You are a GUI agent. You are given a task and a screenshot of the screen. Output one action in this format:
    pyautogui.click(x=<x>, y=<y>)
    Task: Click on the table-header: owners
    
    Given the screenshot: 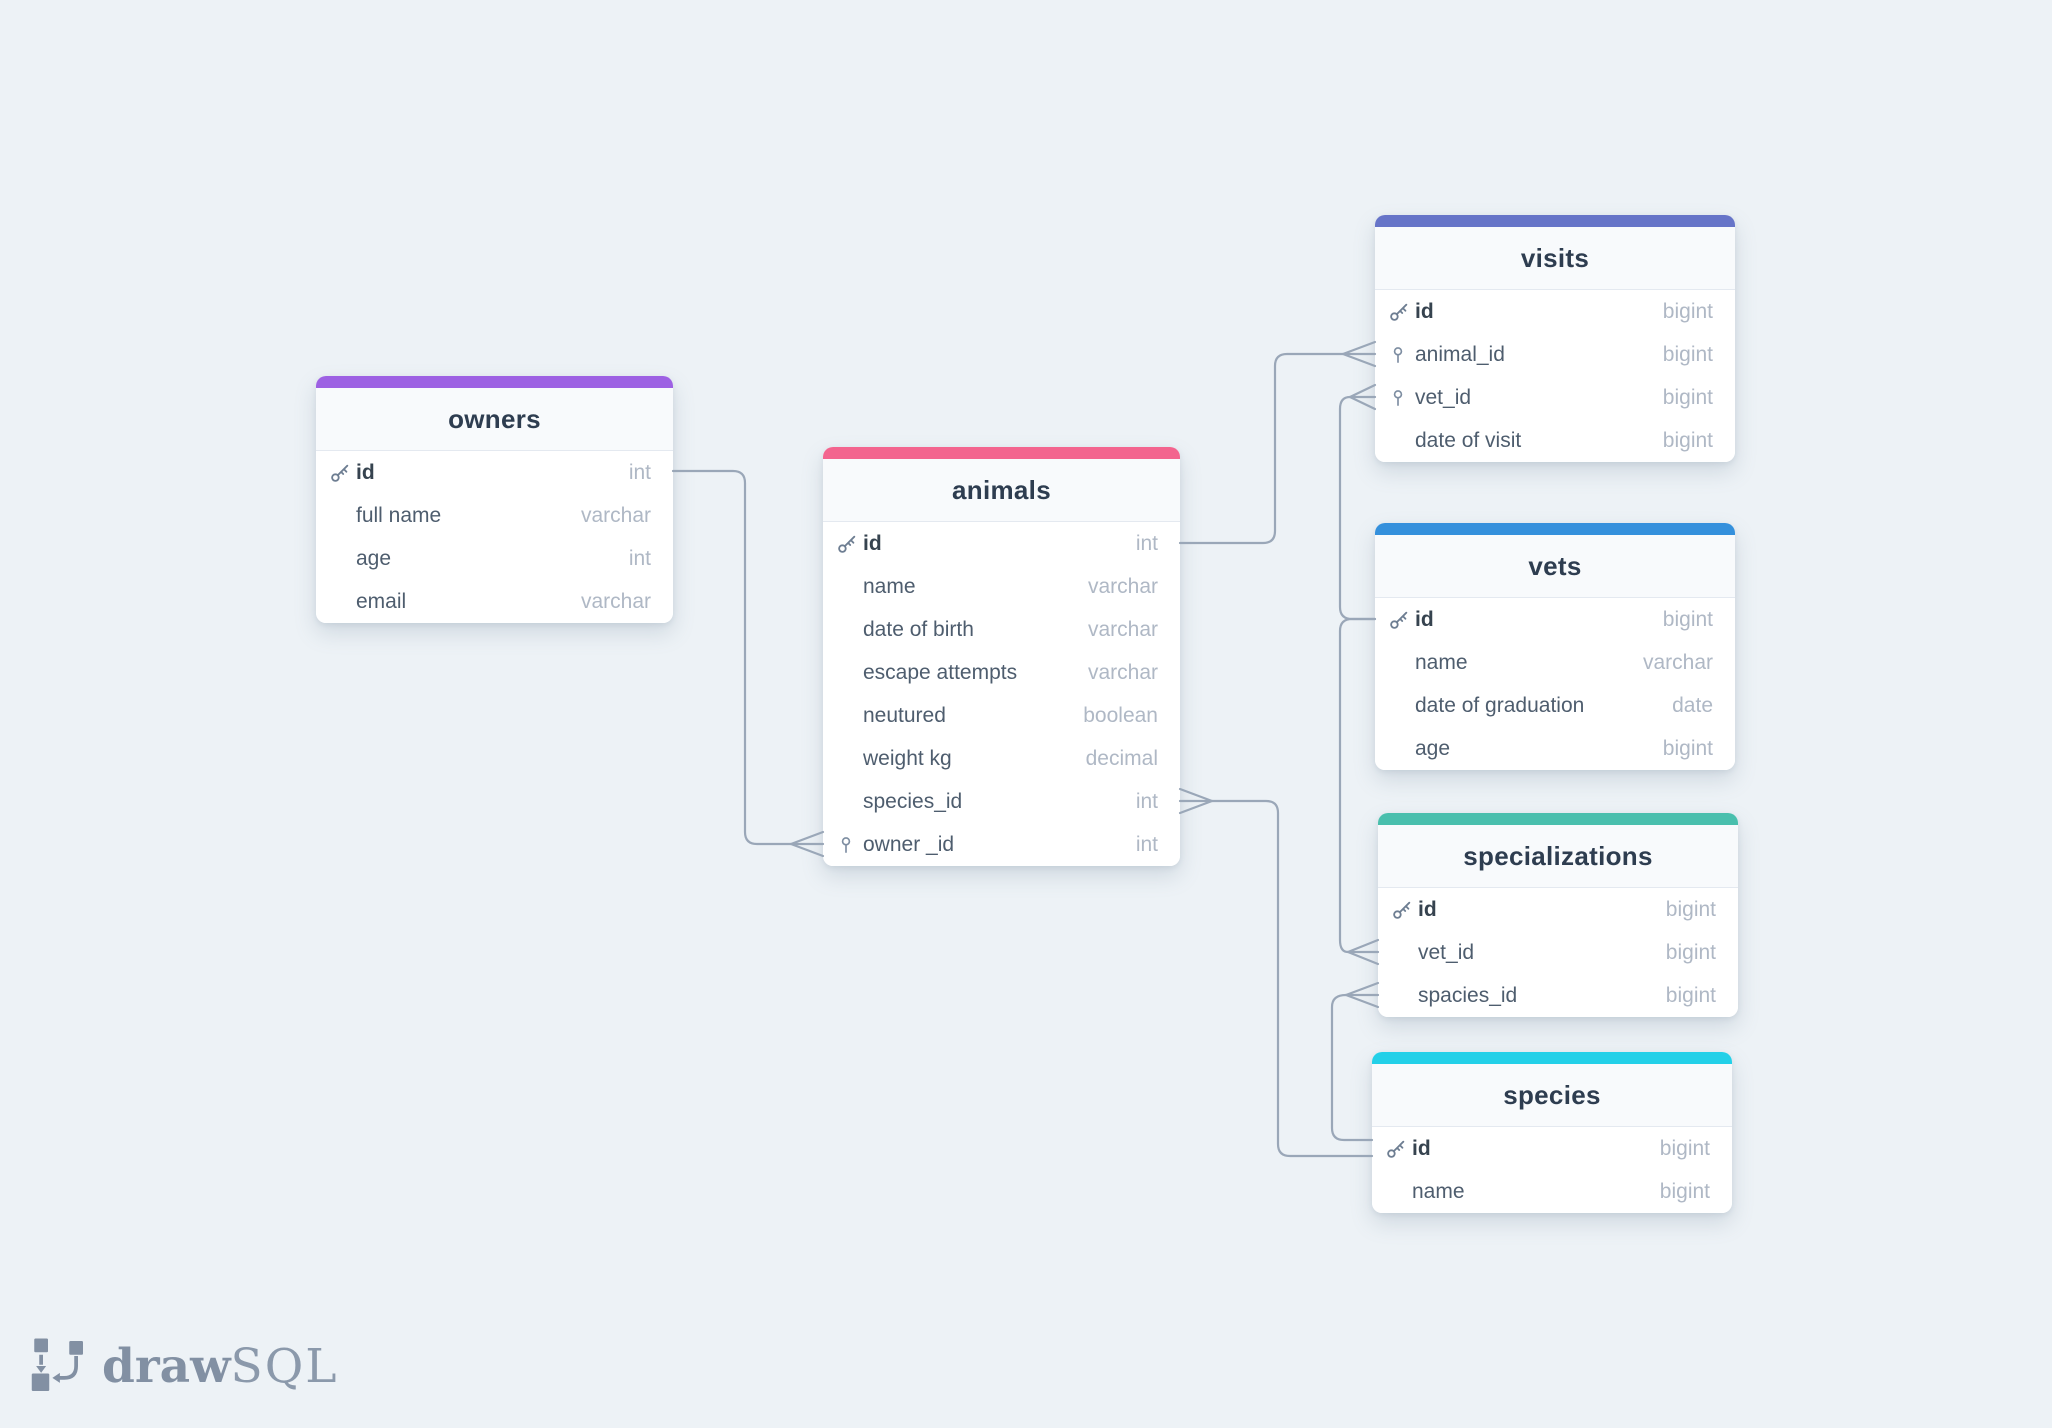 What is the action you would take?
    pyautogui.click(x=494, y=419)
    